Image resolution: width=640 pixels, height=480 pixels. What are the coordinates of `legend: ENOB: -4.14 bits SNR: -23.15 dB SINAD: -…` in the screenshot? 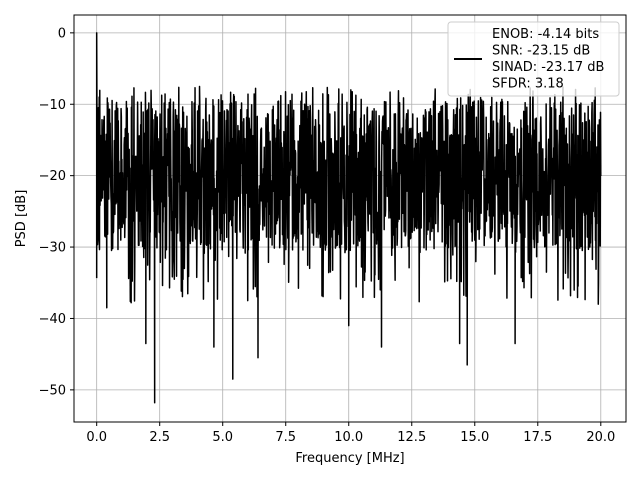 It's located at (533, 59).